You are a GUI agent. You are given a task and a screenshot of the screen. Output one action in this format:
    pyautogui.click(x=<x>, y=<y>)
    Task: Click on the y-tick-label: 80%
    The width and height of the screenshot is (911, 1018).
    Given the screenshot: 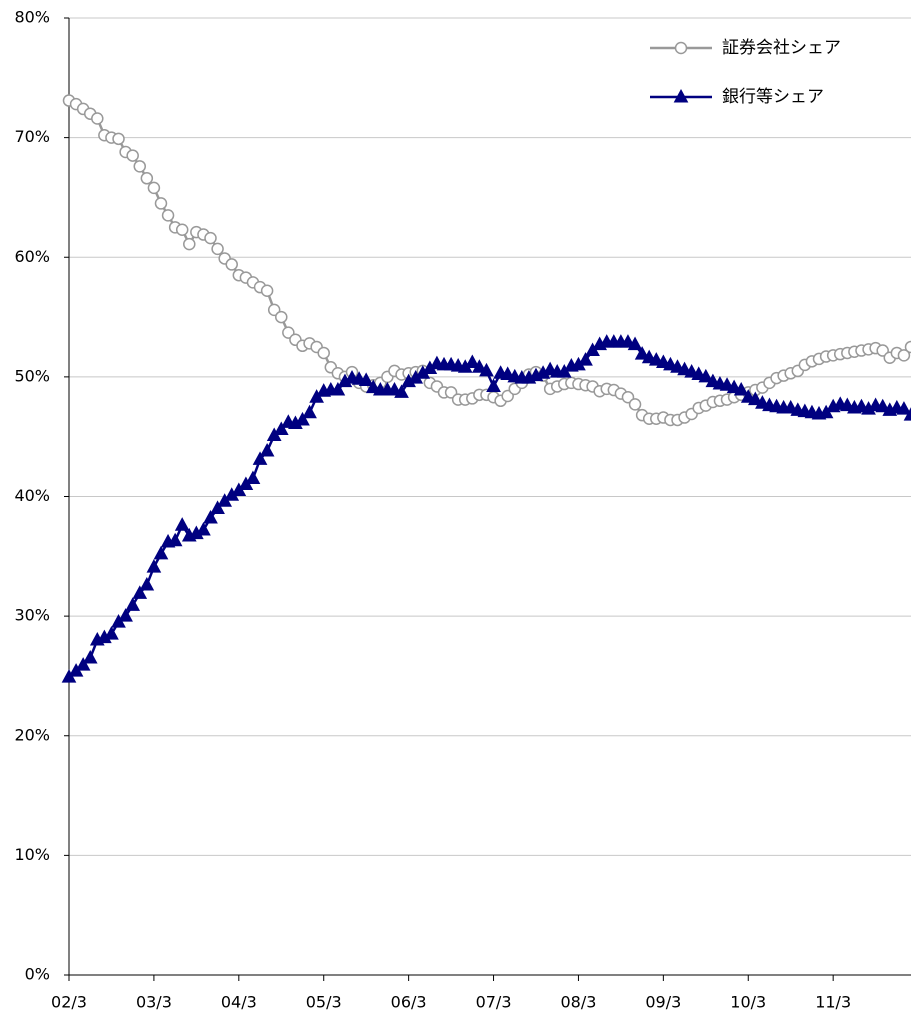 What is the action you would take?
    pyautogui.click(x=32, y=17)
    